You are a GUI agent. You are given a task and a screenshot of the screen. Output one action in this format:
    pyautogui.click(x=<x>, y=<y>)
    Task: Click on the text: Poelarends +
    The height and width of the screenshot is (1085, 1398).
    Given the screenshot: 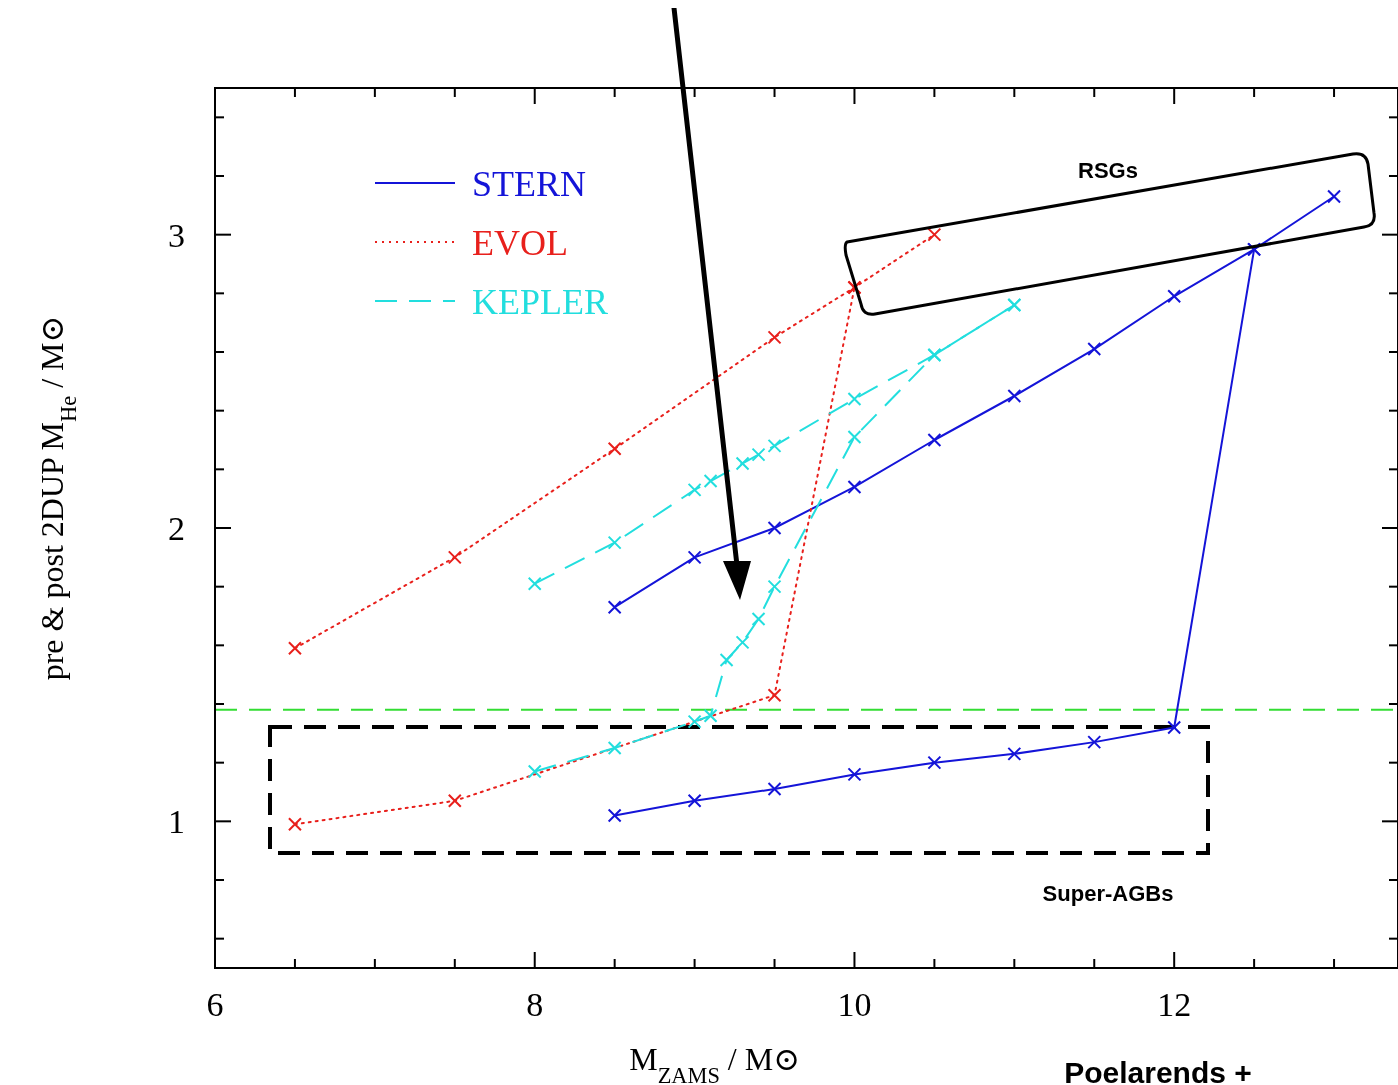 What is the action you would take?
    pyautogui.click(x=1158, y=1070)
    